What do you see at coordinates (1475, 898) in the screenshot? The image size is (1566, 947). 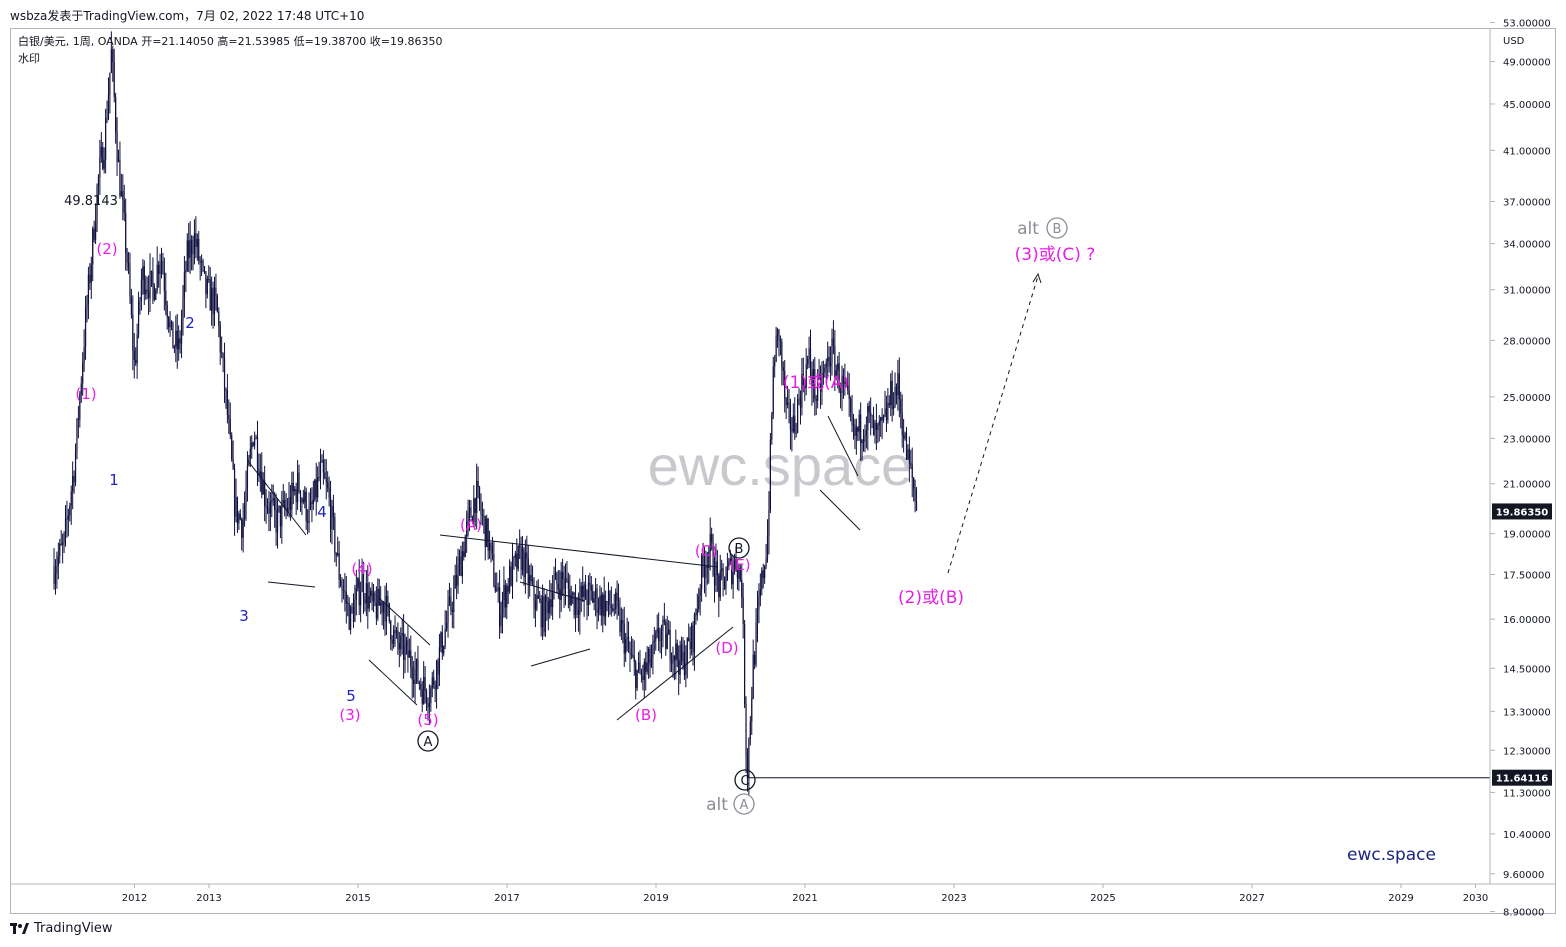 I see `x-tick-label: 2030` at bounding box center [1475, 898].